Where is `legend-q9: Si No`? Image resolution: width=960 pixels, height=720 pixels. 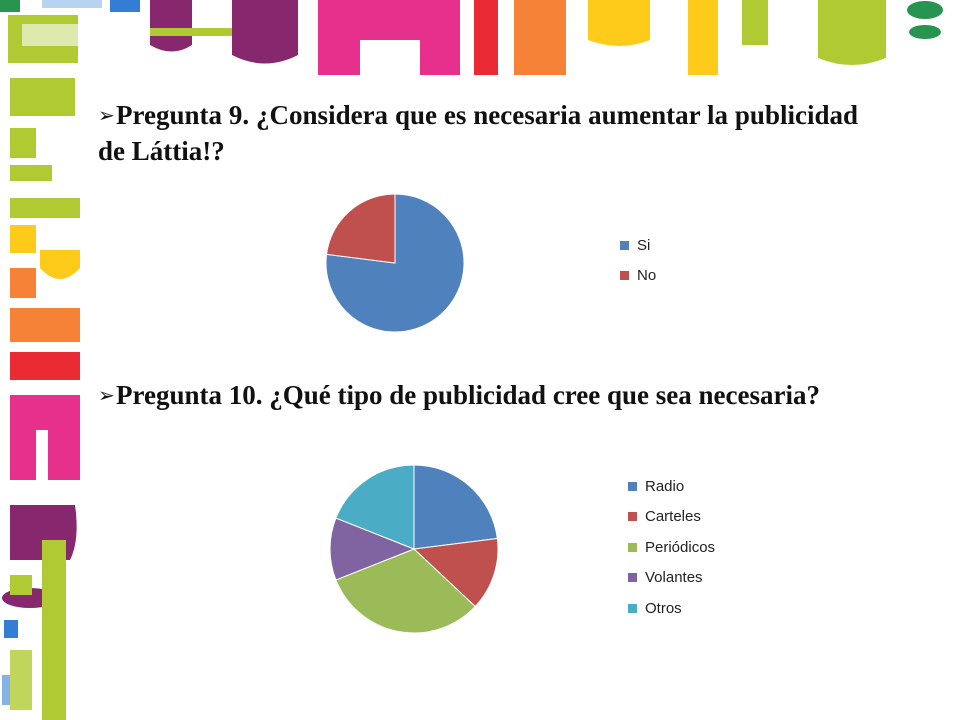
legend-q9: Si No is located at coordinates (638, 260).